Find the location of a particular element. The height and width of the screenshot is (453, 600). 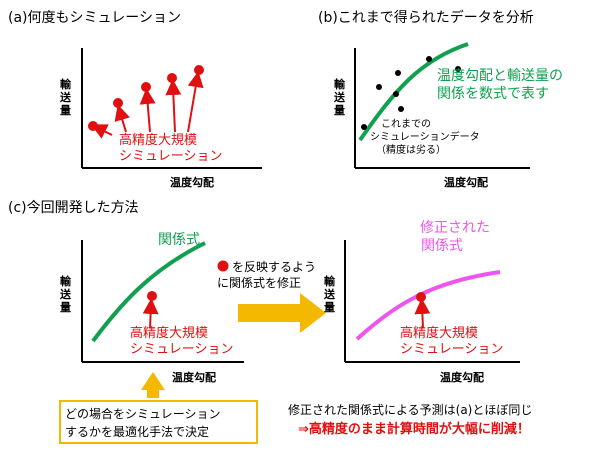

panel-b-fit-label-2: 関係を数式で表す is located at coordinates (493, 94).